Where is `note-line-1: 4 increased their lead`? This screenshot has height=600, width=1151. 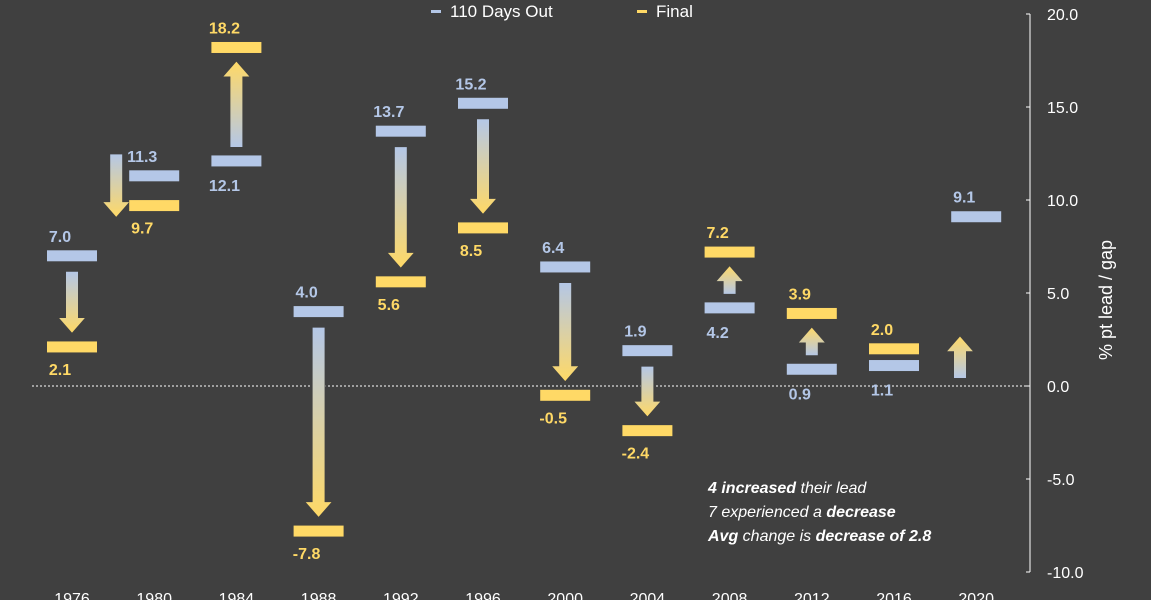
note-line-1: 4 increased their lead is located at coordinates (787, 488).